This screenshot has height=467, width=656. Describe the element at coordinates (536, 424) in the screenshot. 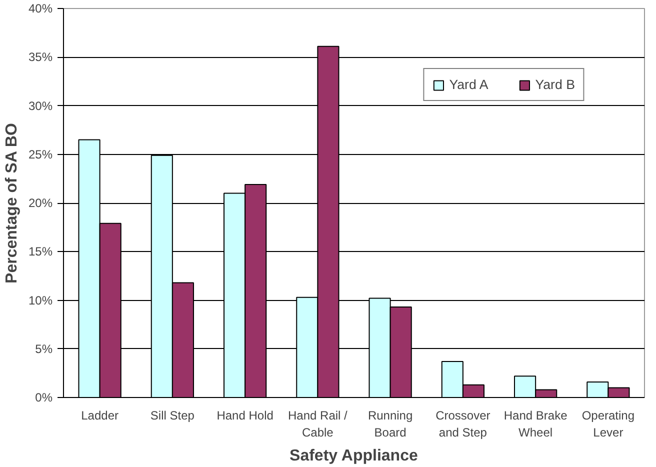

I see `x-tick-label: Hand Brake Wheel` at that location.